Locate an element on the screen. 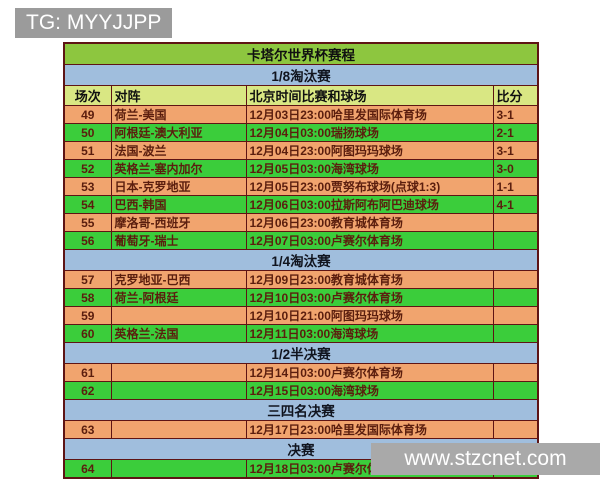  table-row: 58 荷兰-阿根廷 12月10日03:00卢赛尔体育场 is located at coordinates (301, 297).